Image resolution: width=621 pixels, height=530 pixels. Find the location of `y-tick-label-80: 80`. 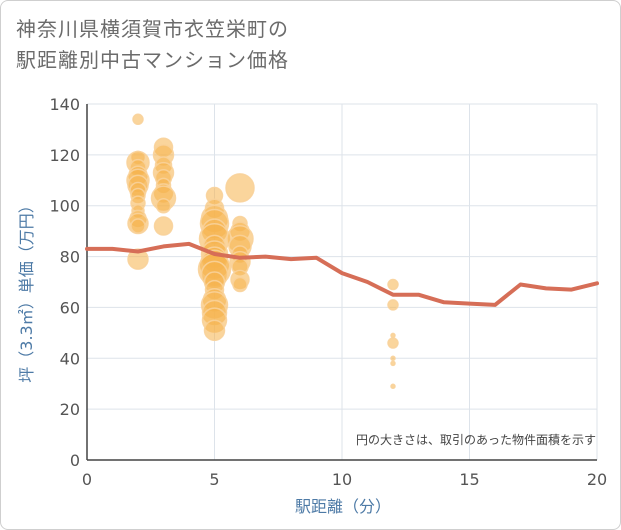

y-tick-label-80: 80 is located at coordinates (70, 257).